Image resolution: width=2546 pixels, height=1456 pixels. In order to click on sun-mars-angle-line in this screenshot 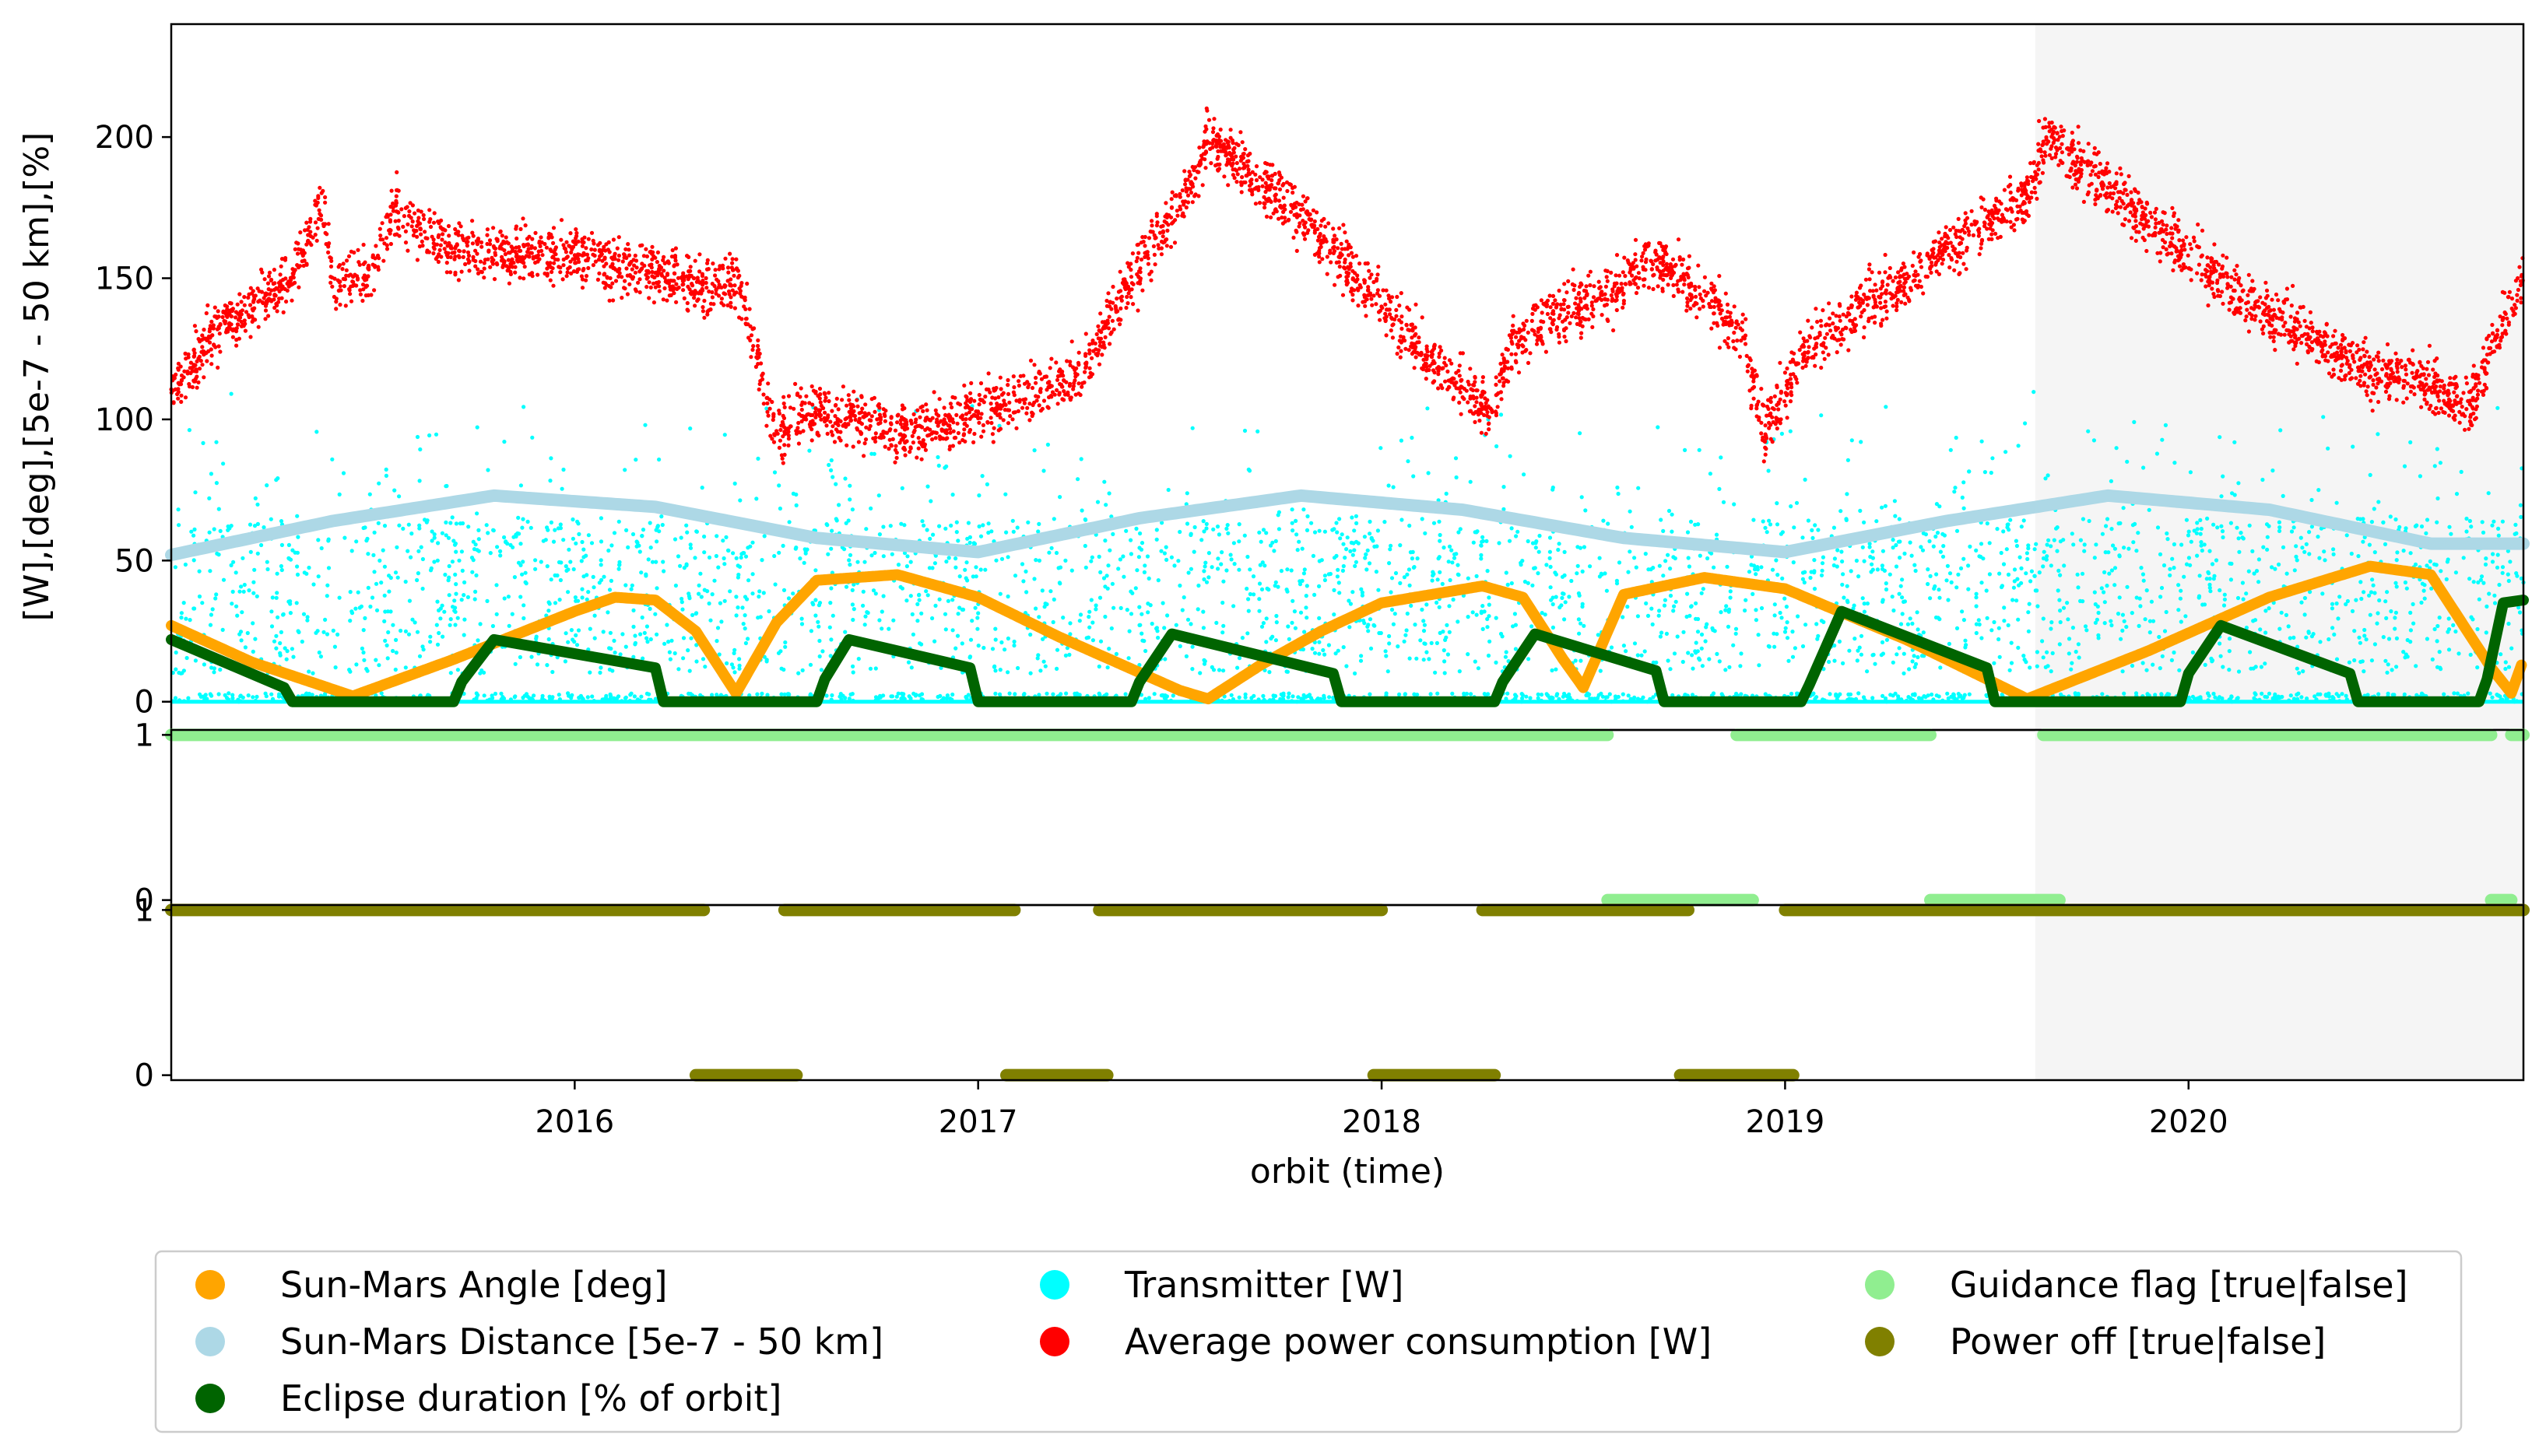, I will do `click(1347, 632)`.